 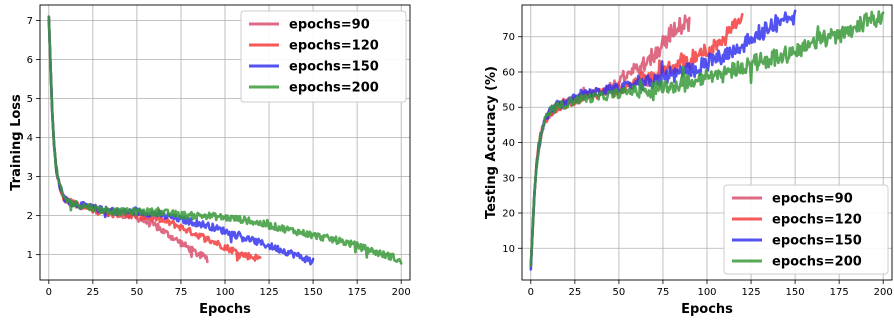 What do you see at coordinates (30, 216) in the screenshot?
I see `y-tick-label: 2` at bounding box center [30, 216].